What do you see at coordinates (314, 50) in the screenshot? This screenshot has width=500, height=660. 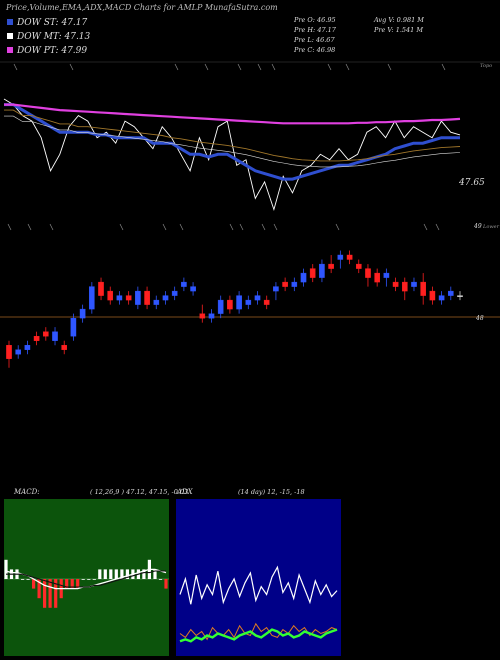 I see `stat-close: Pre C: 46.98` at bounding box center [314, 50].